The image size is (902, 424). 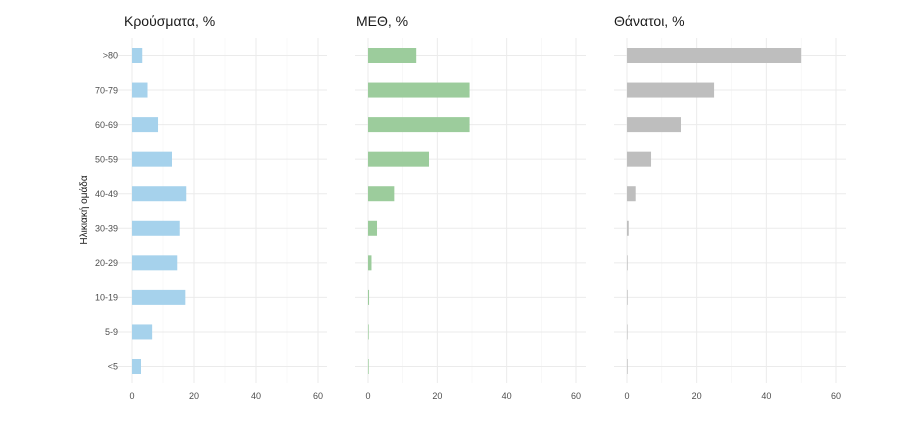 What do you see at coordinates (106, 228) in the screenshot?
I see `y-tick-label: 30-39` at bounding box center [106, 228].